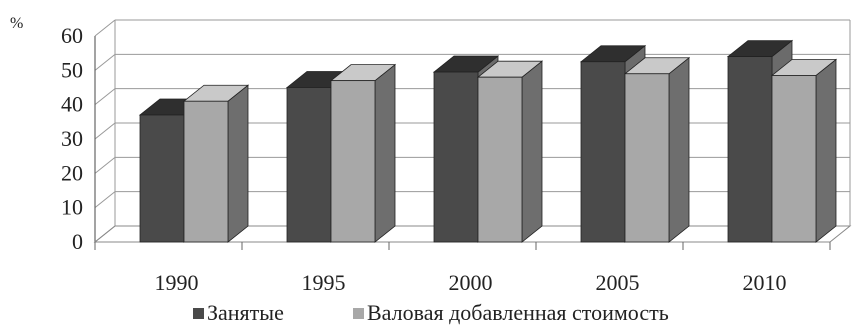 This screenshot has height=327, width=862. I want to click on x-tick-label: 1995, so click(324, 282).